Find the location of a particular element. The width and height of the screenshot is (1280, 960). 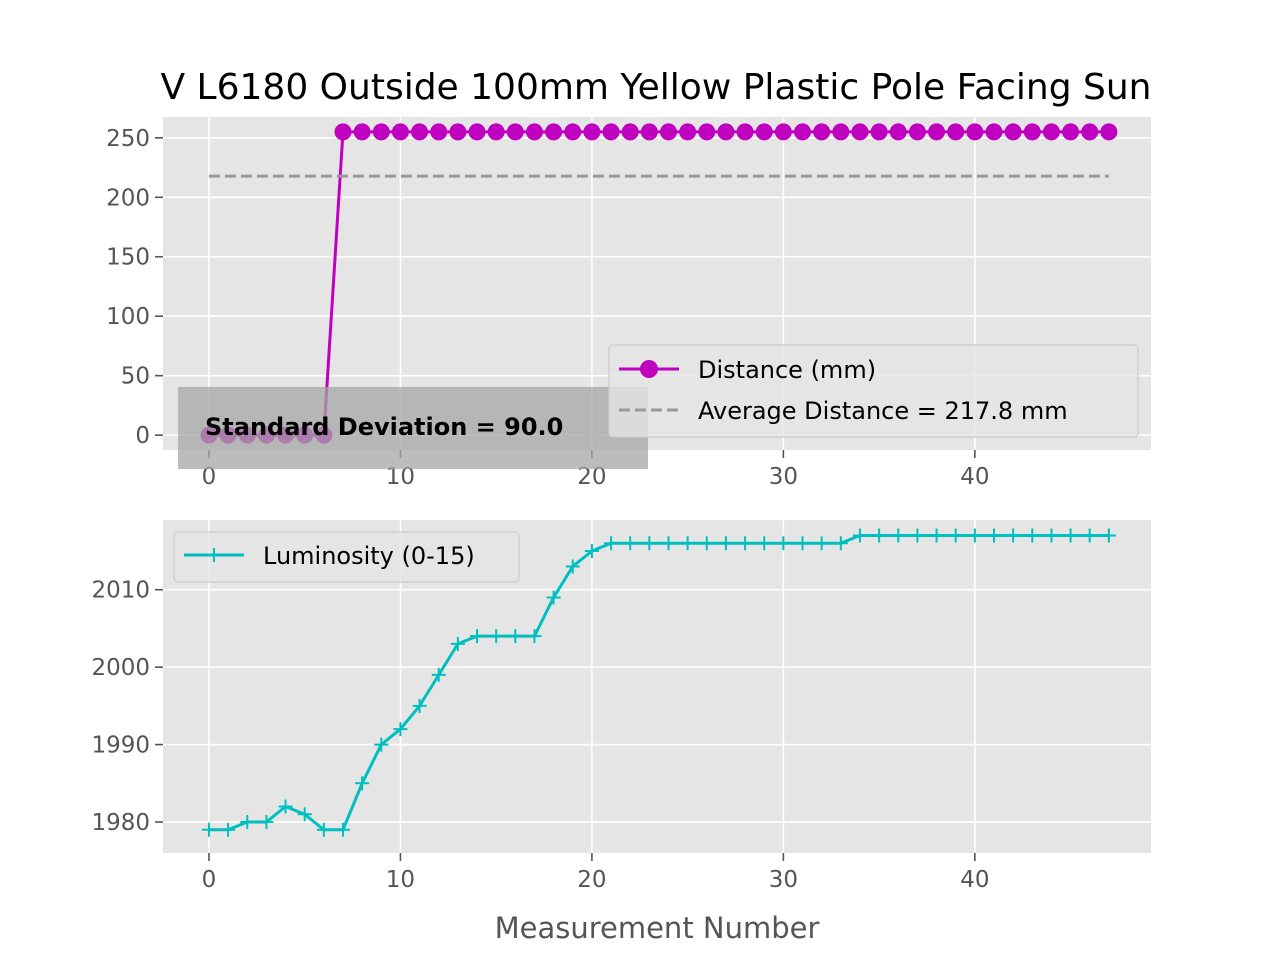

y-tick-label: 200 is located at coordinates (128, 198).